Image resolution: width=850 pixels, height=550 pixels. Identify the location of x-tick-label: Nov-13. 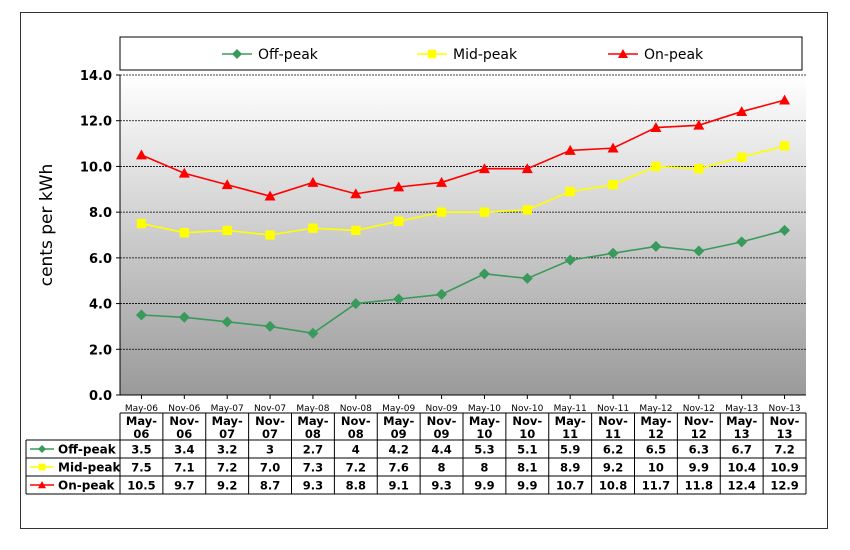
(785, 409).